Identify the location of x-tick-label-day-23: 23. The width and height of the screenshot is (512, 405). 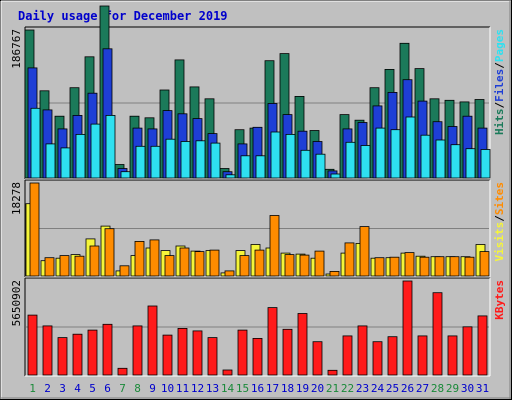
(362, 388).